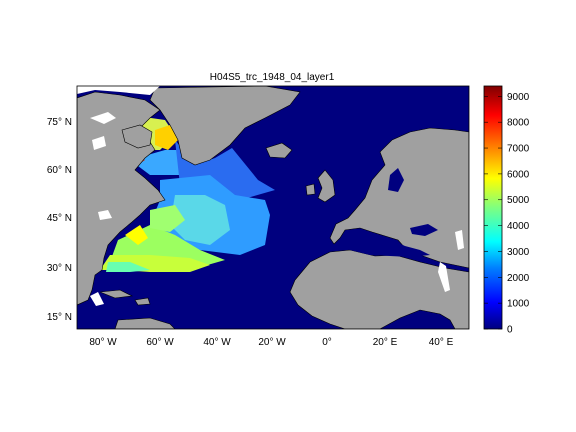  What do you see at coordinates (518, 174) in the screenshot?
I see `colorbar-tick-label: 6000` at bounding box center [518, 174].